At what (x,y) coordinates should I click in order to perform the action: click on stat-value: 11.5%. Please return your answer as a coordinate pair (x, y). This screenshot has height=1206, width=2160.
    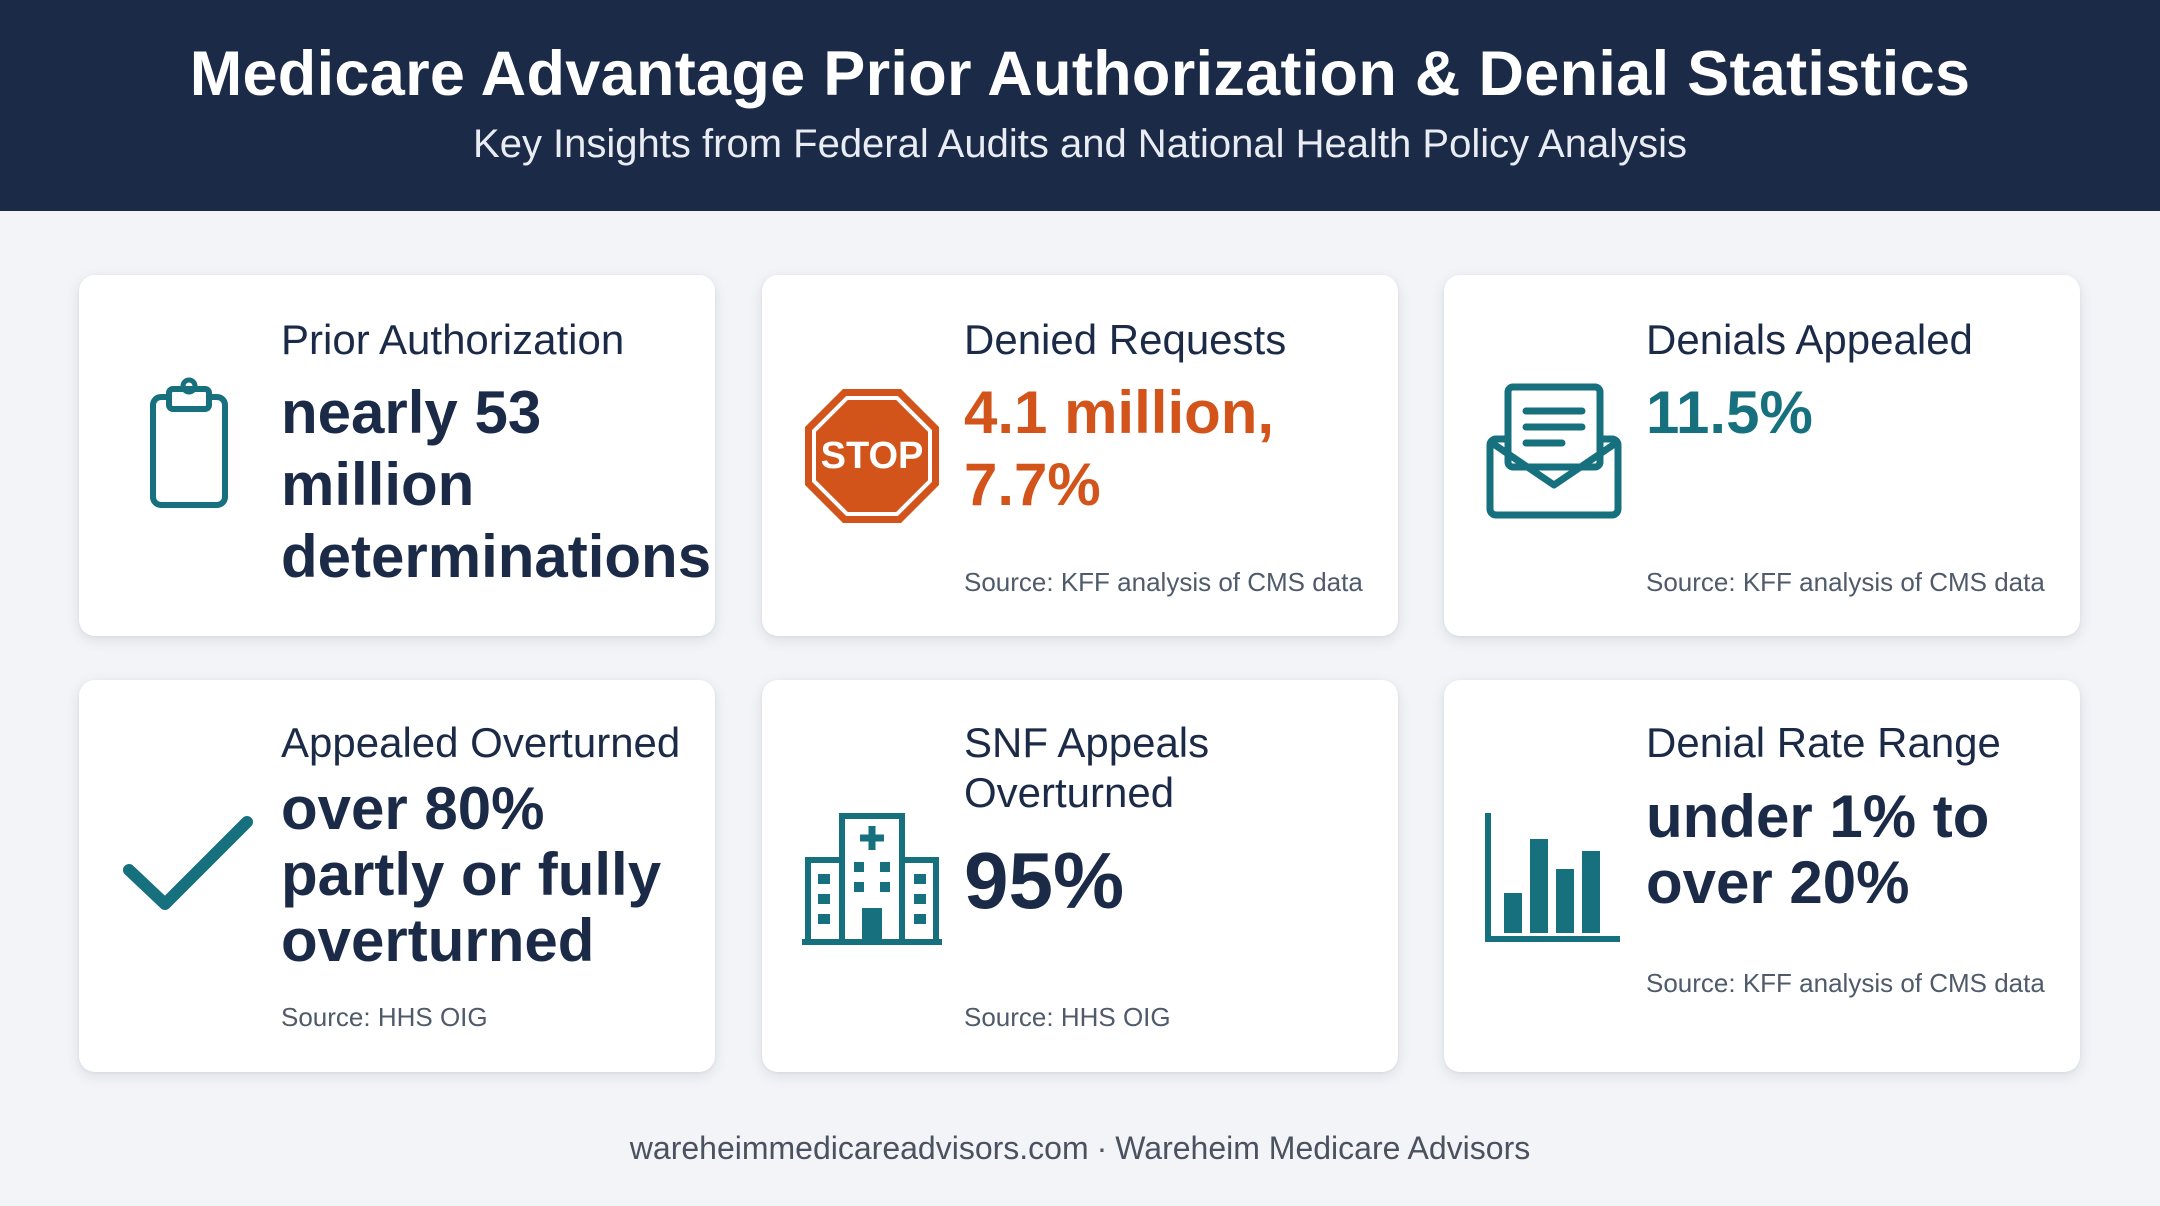
    Looking at the image, I should click on (1729, 412).